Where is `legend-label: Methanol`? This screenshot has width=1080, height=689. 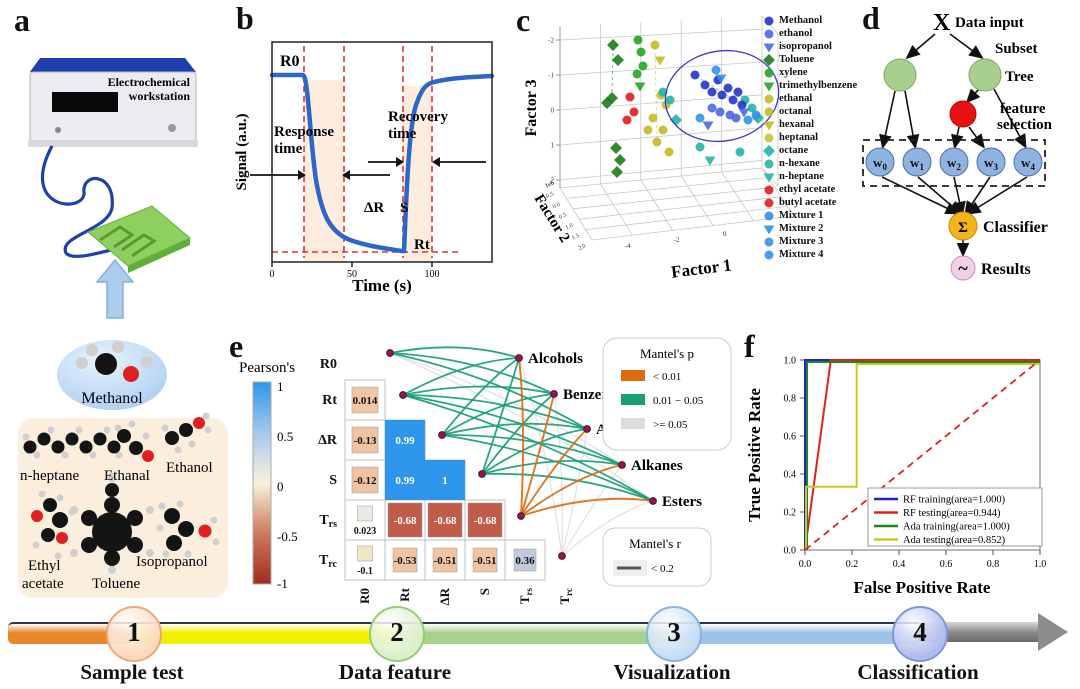
legend-label: Methanol is located at coordinates (801, 20).